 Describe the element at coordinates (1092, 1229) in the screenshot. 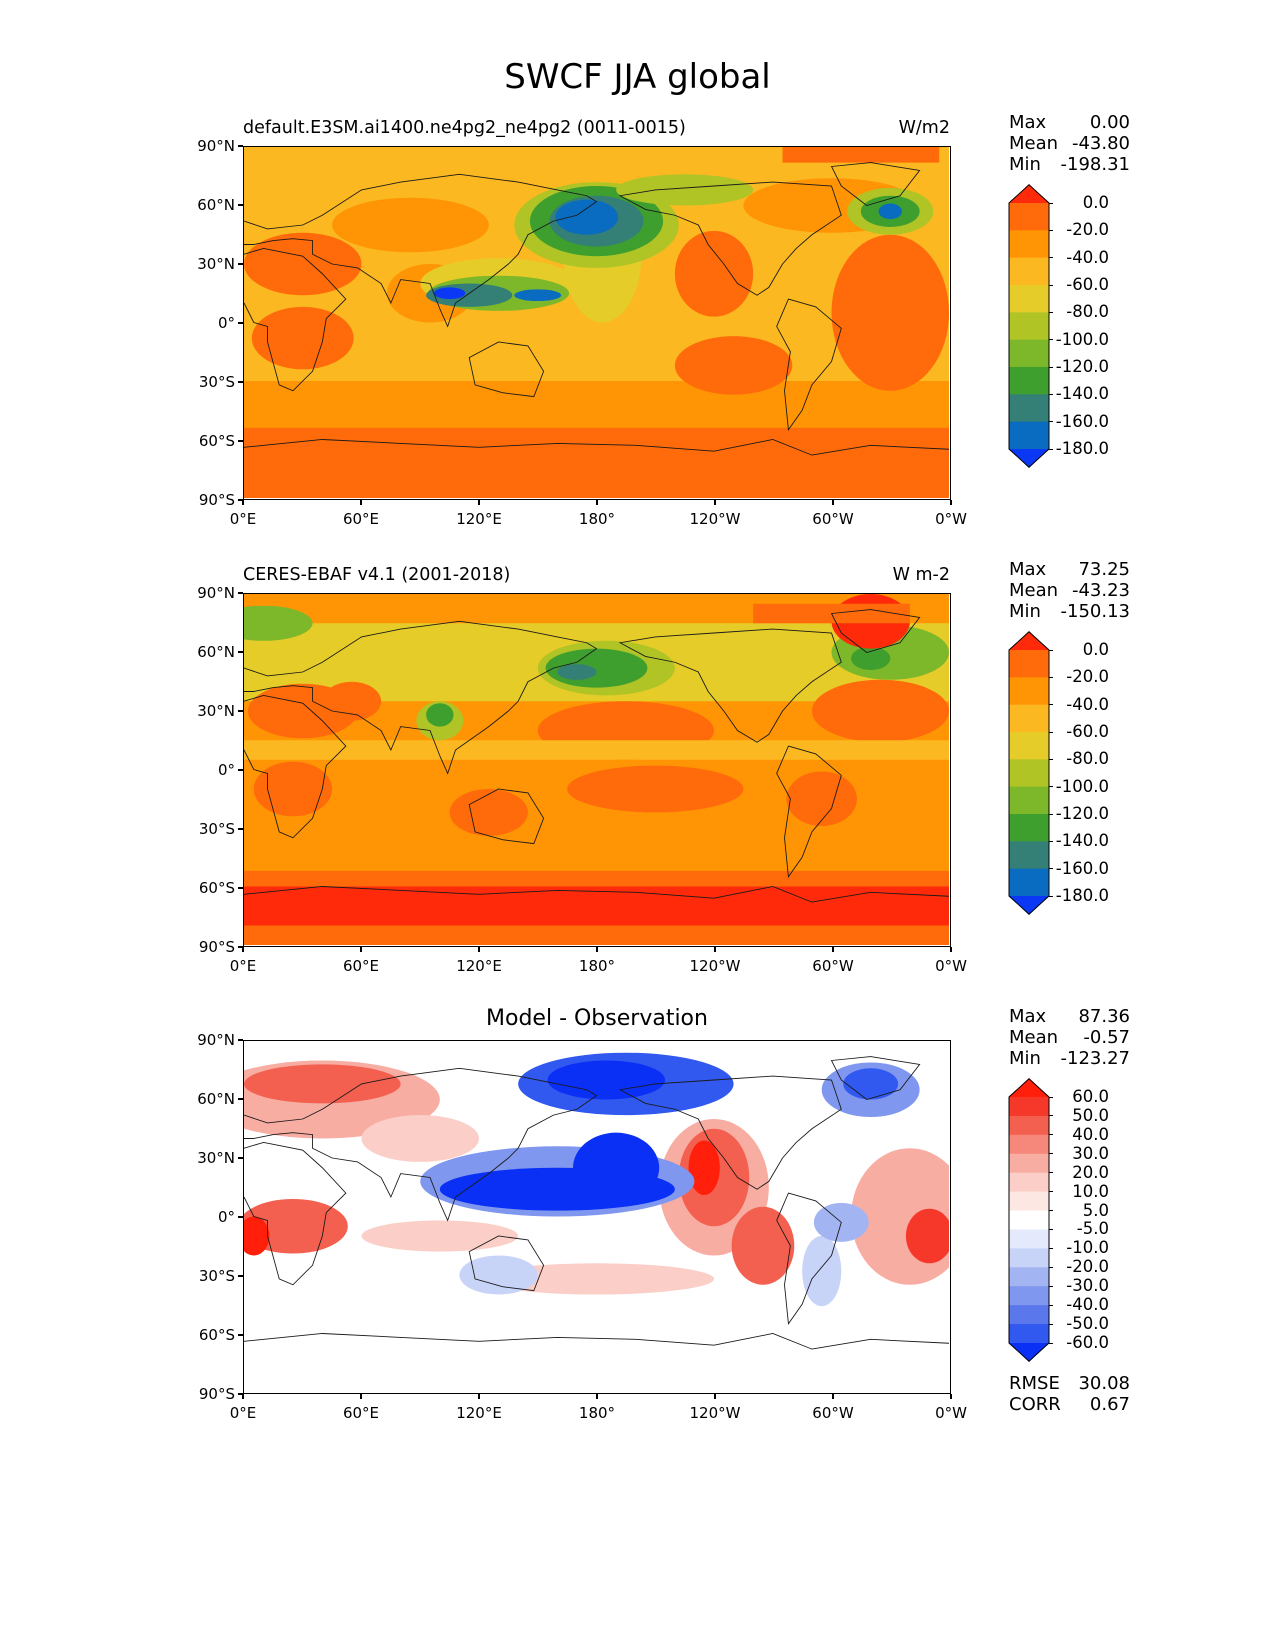

I see `colorbar-label: -5.0` at that location.